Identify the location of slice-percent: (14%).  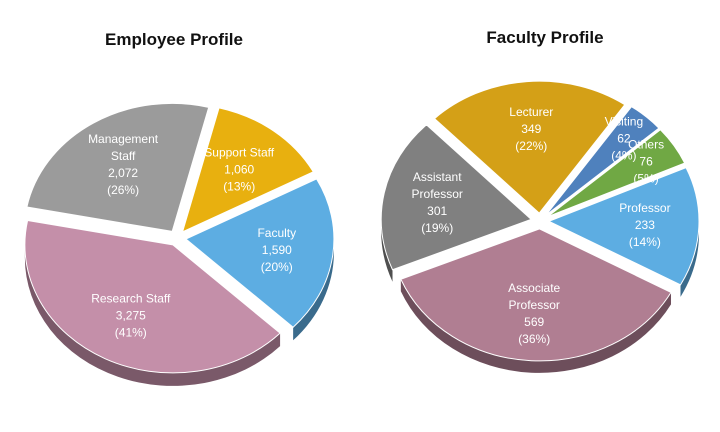
(645, 242).